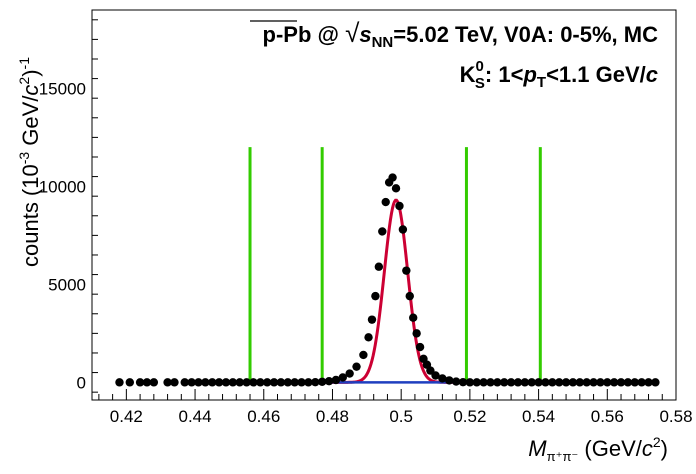  I want to click on x-tick-label: 0.52, so click(469, 416).